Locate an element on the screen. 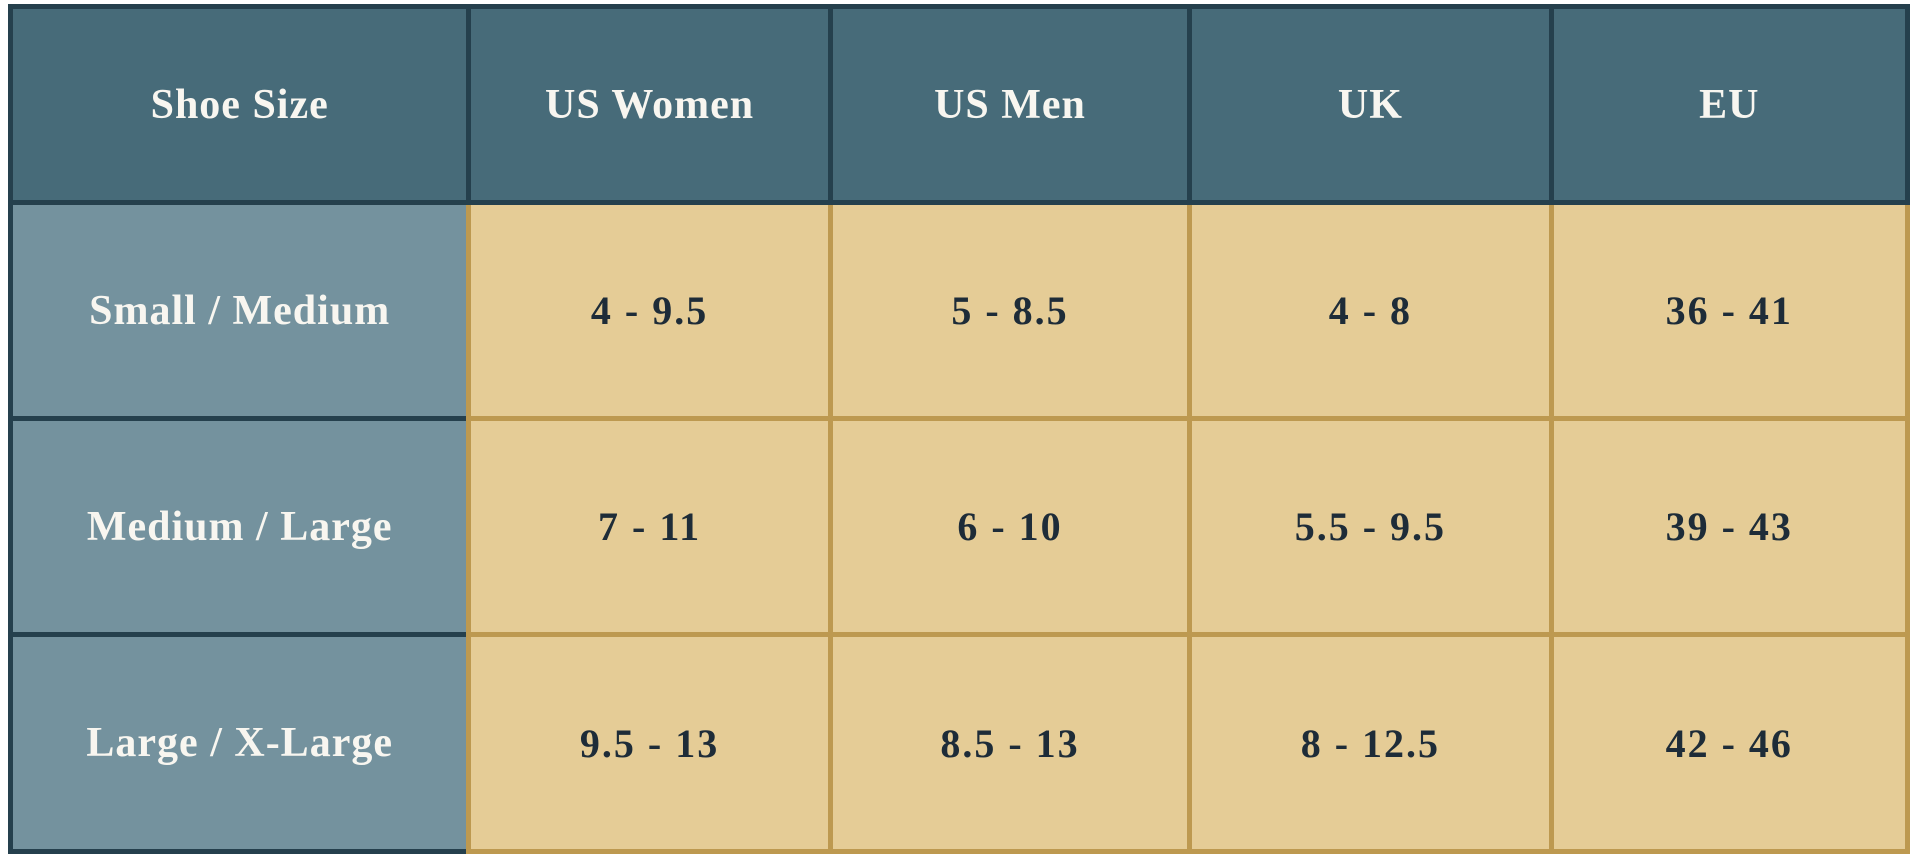 This screenshot has height=866, width=1920. row-label-large-x-large: Large / X-Large is located at coordinates (237, 745).